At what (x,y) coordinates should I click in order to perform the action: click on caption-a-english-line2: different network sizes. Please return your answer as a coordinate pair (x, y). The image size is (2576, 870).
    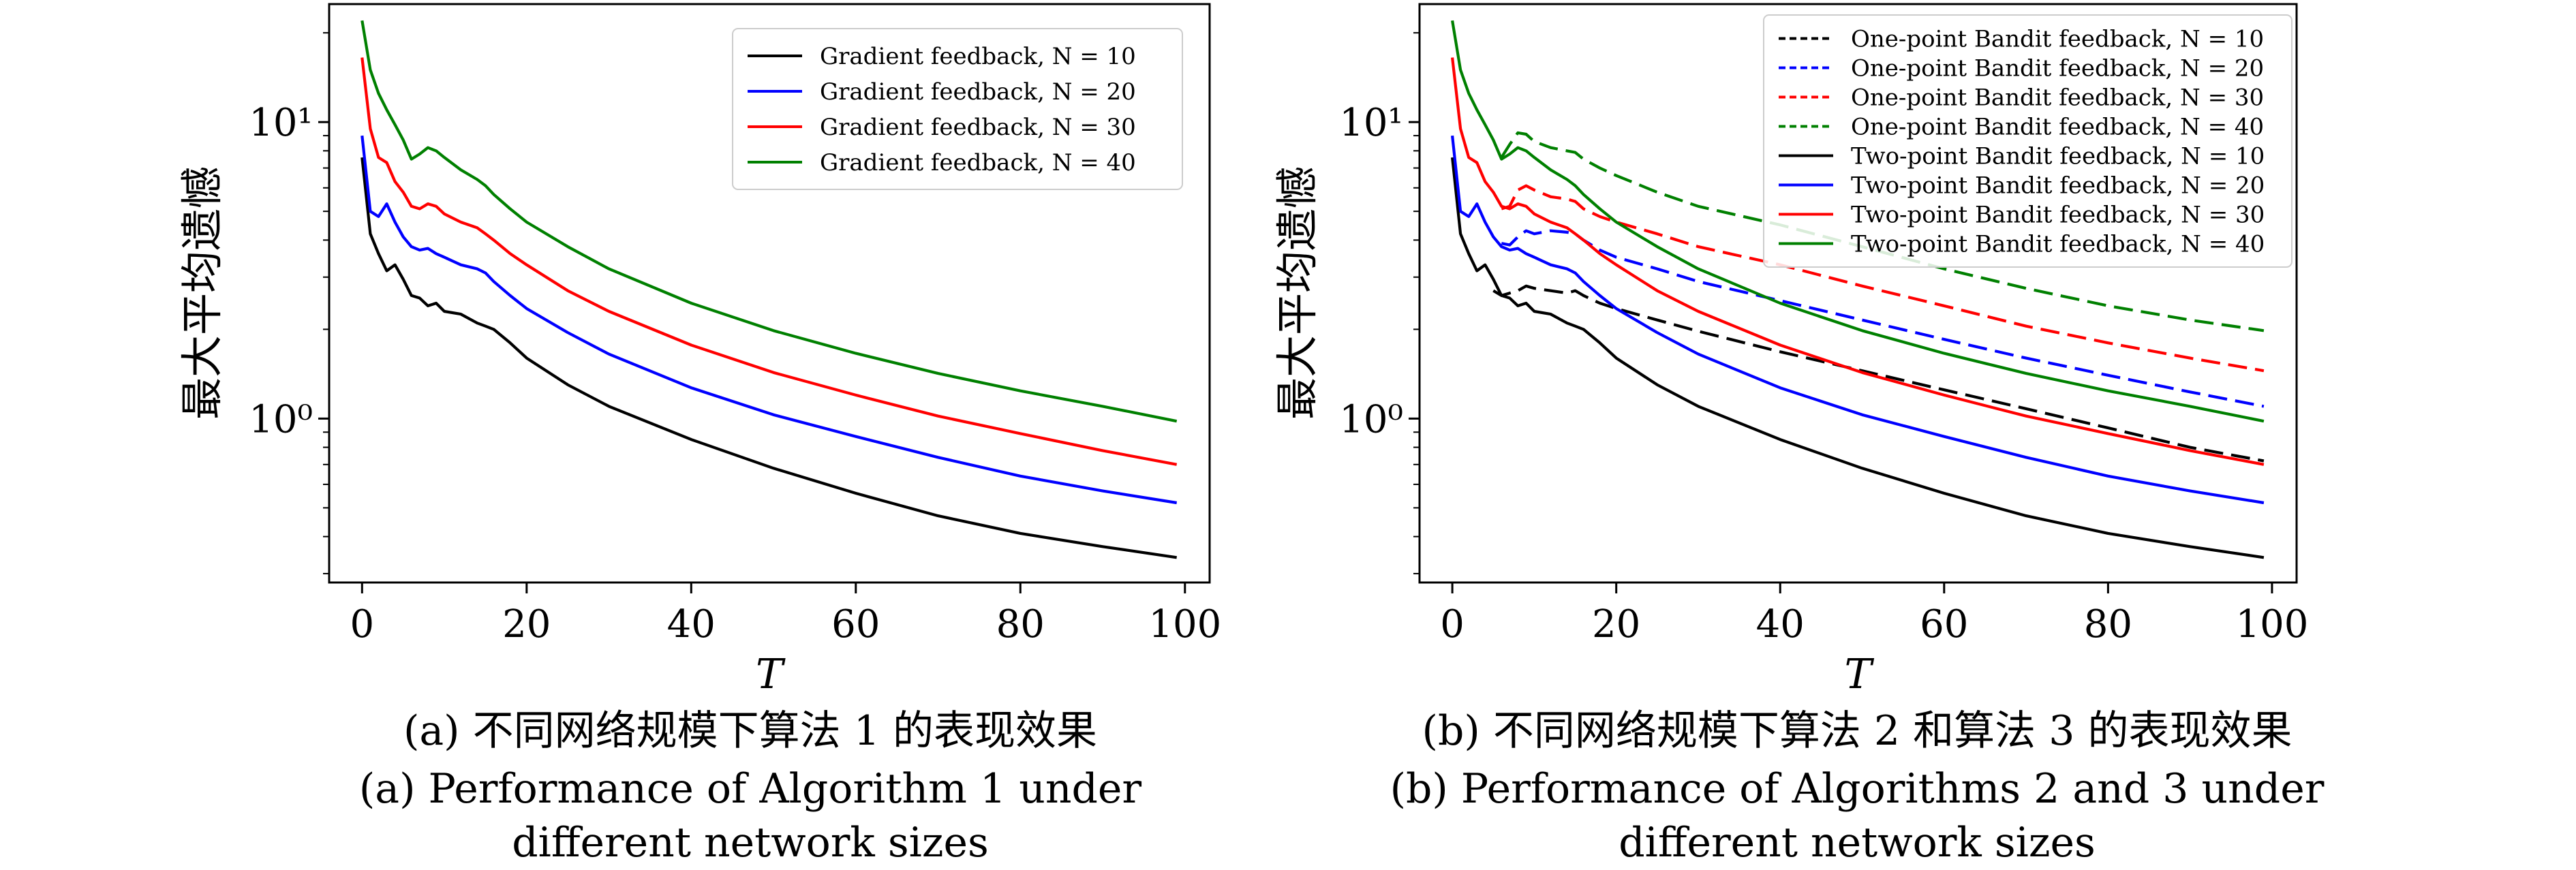
    Looking at the image, I should click on (750, 843).